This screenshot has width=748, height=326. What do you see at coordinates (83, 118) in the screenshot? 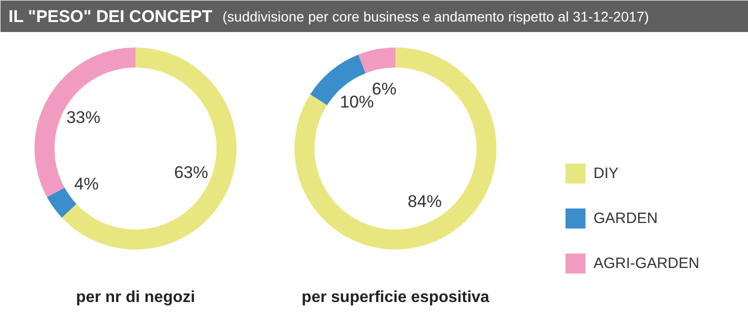
I see `data-label: 33%` at bounding box center [83, 118].